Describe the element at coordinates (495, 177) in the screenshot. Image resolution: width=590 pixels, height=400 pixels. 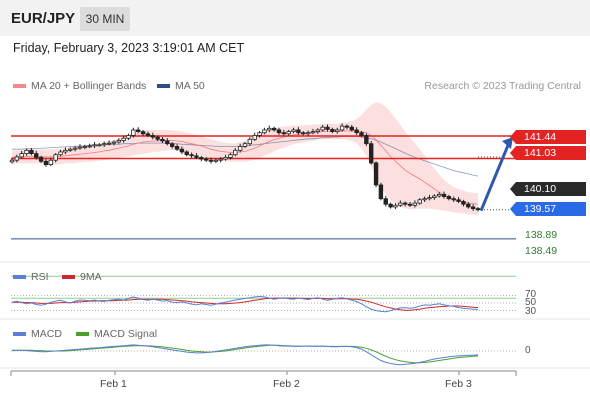
I see `forecast-arrow-shaft` at that location.